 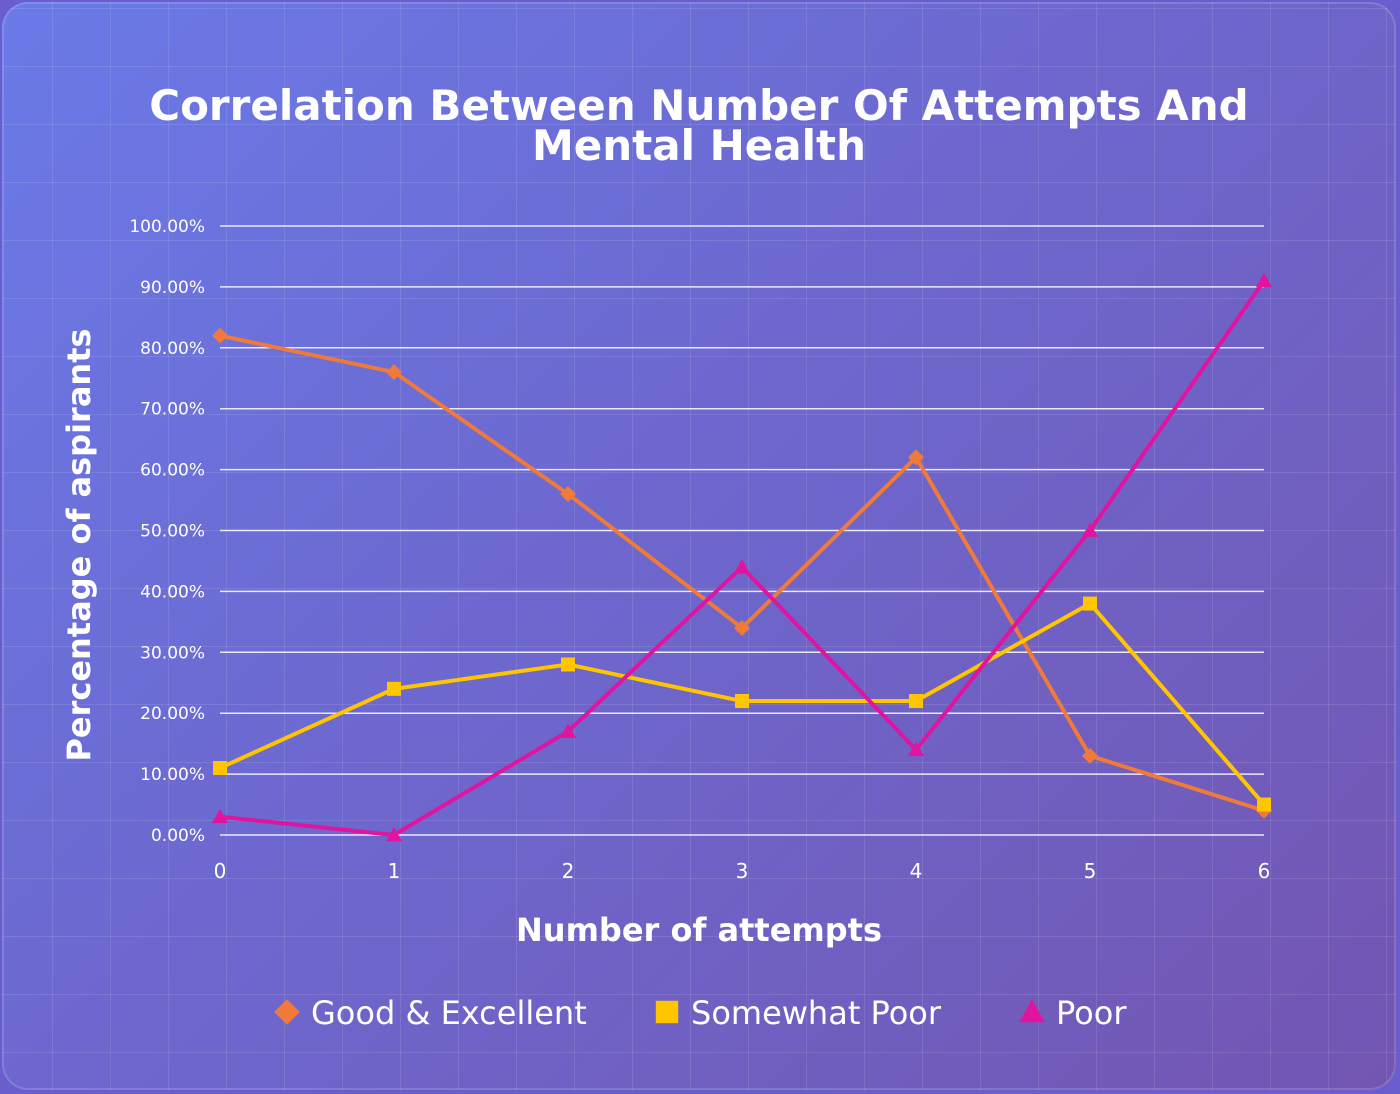 I want to click on y-tick-label: 20.00%, so click(x=172, y=714).